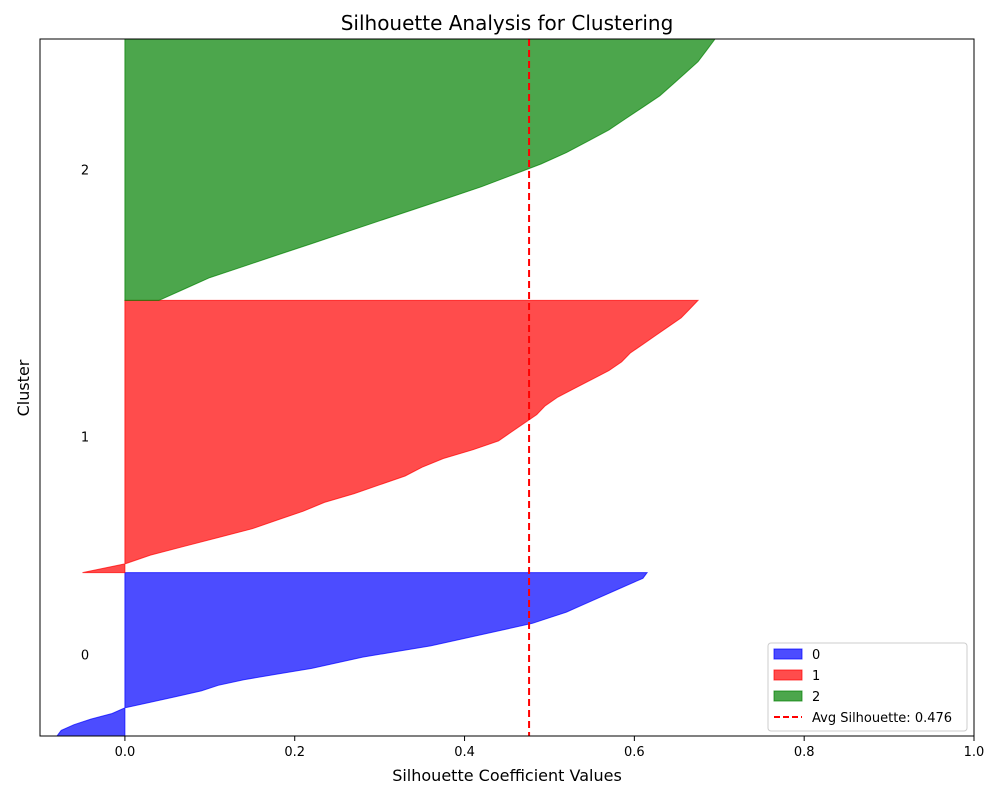 This screenshot has height=800, width=1000. I want to click on x-tick-label: 0.6, so click(634, 752).